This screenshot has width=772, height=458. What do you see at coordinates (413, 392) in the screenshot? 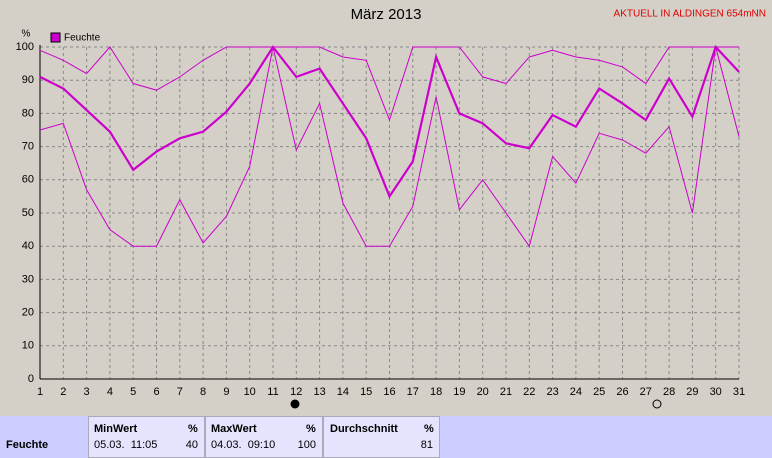
I see `x-tick-label: 17` at bounding box center [413, 392].